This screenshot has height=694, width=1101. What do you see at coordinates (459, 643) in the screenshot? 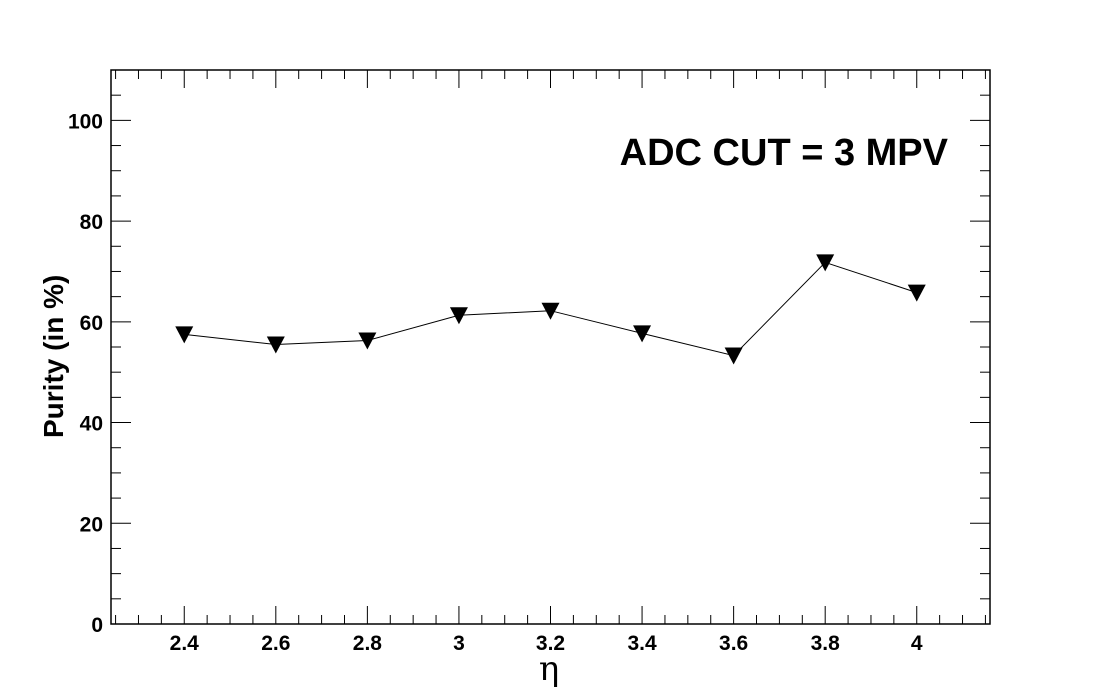
I see `x-tick-label: 3` at bounding box center [459, 643].